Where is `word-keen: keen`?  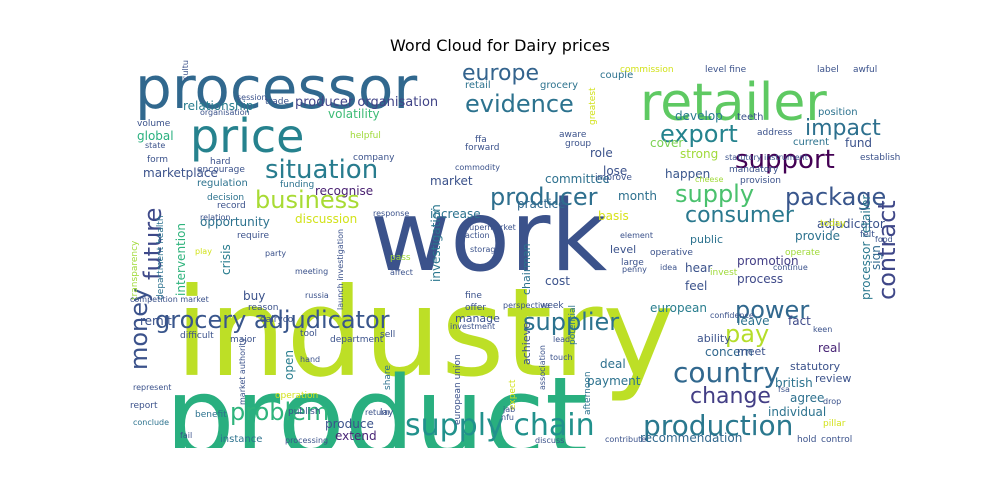
word-keen: keen is located at coordinates (822, 329).